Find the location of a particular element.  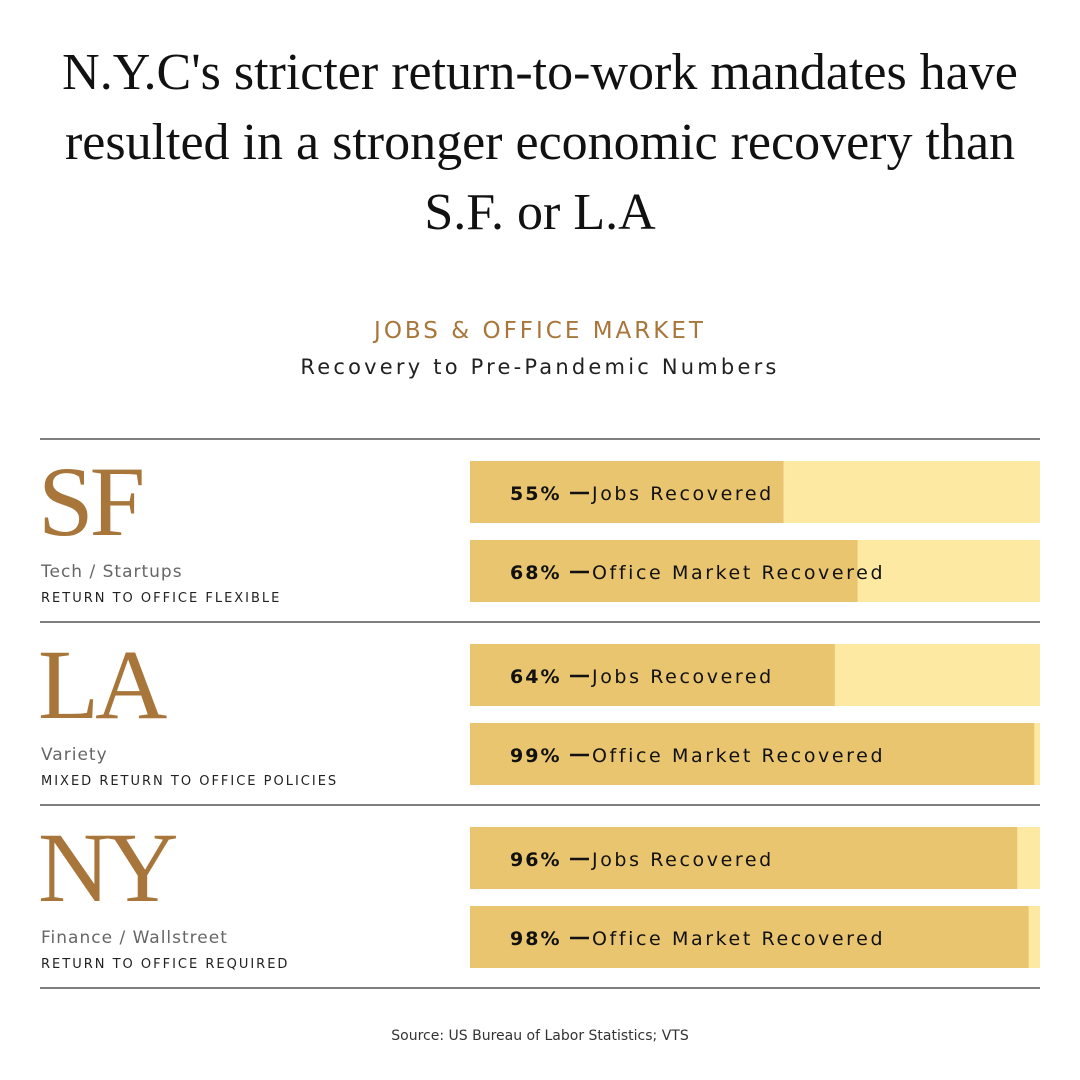

city-label: SF is located at coordinates (90, 501).